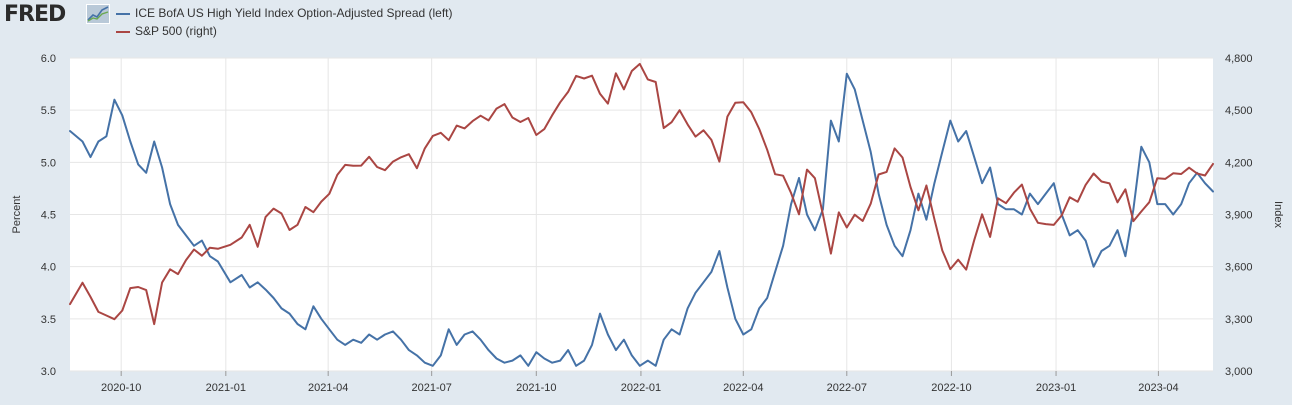  What do you see at coordinates (1239, 216) in the screenshot?
I see `y-right-tick-label: 3,900` at bounding box center [1239, 216].